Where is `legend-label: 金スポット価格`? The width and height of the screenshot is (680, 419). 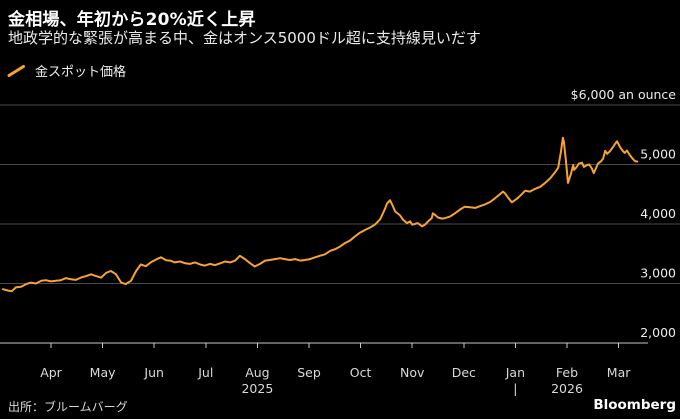
legend-label: 金スポット価格 is located at coordinates (81, 72).